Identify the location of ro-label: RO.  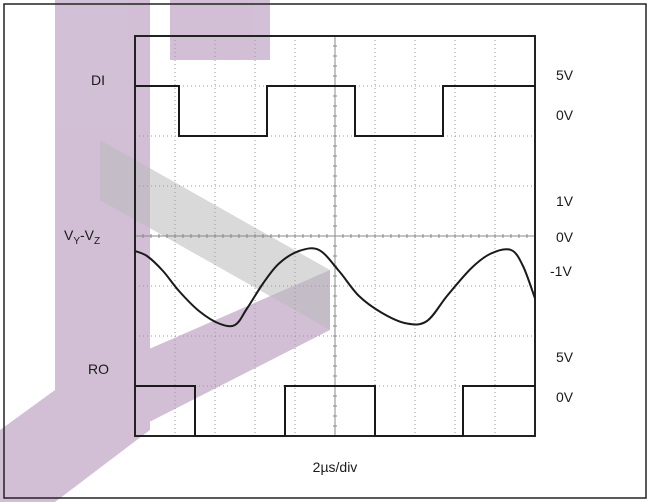
(98, 369).